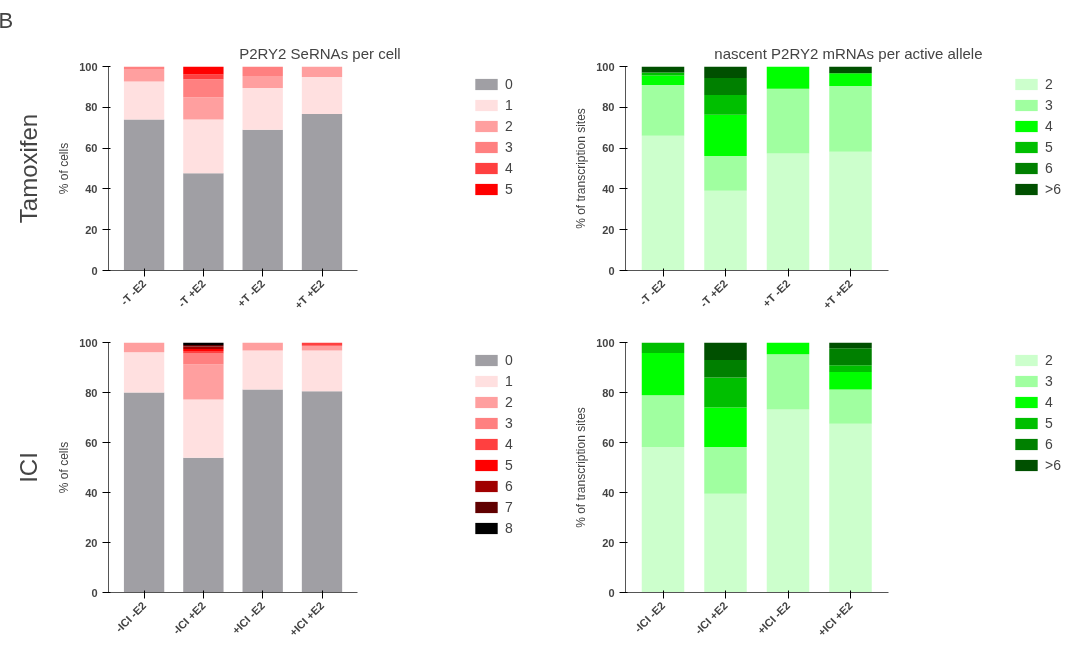 The width and height of the screenshot is (1081, 662). What do you see at coordinates (509, 528) in the screenshot?
I see `legend-label: 8` at bounding box center [509, 528].